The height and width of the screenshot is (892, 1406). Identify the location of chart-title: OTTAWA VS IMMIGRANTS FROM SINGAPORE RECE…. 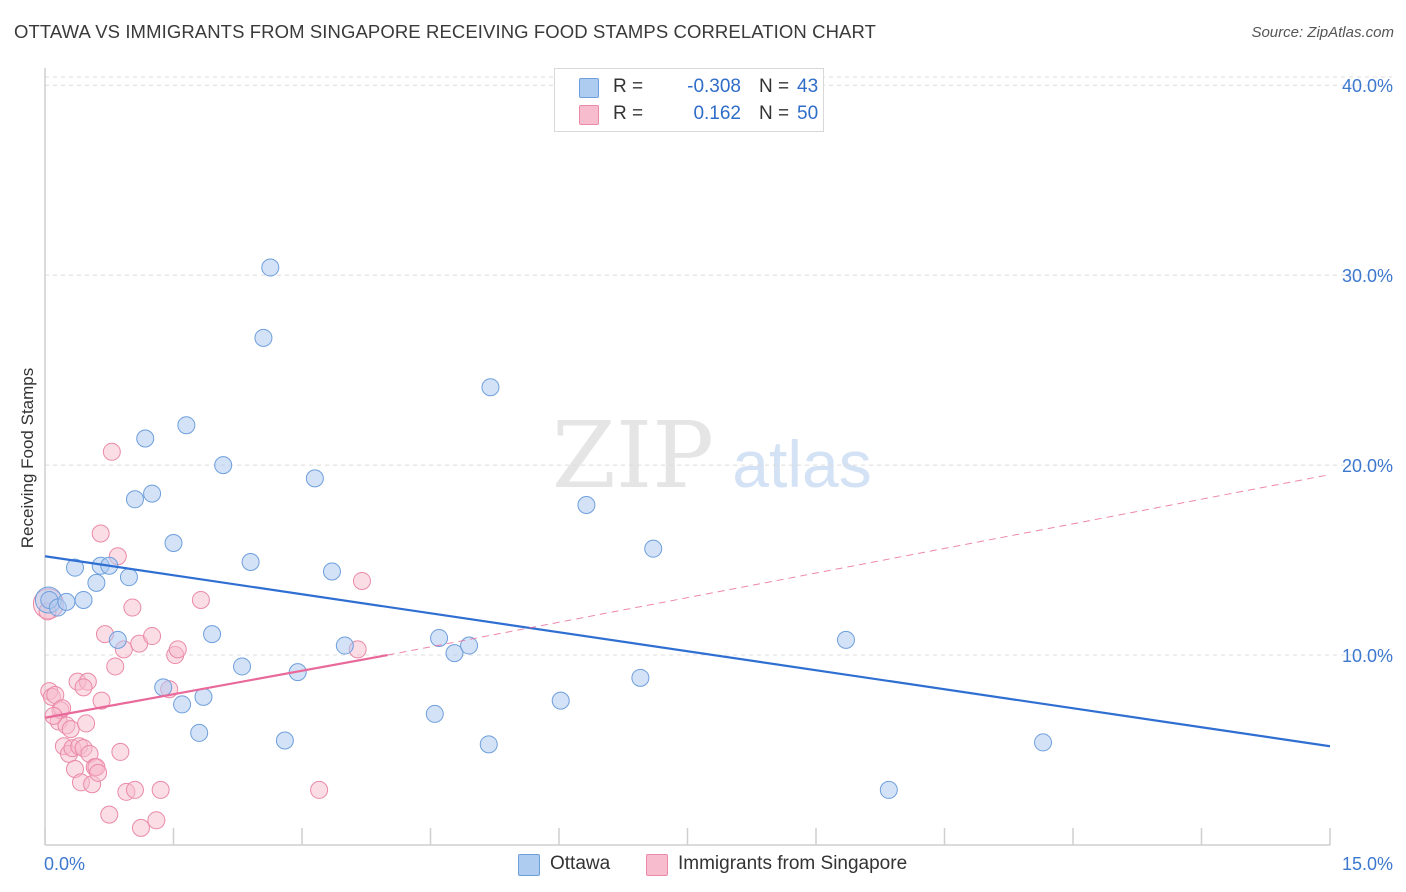
(445, 31).